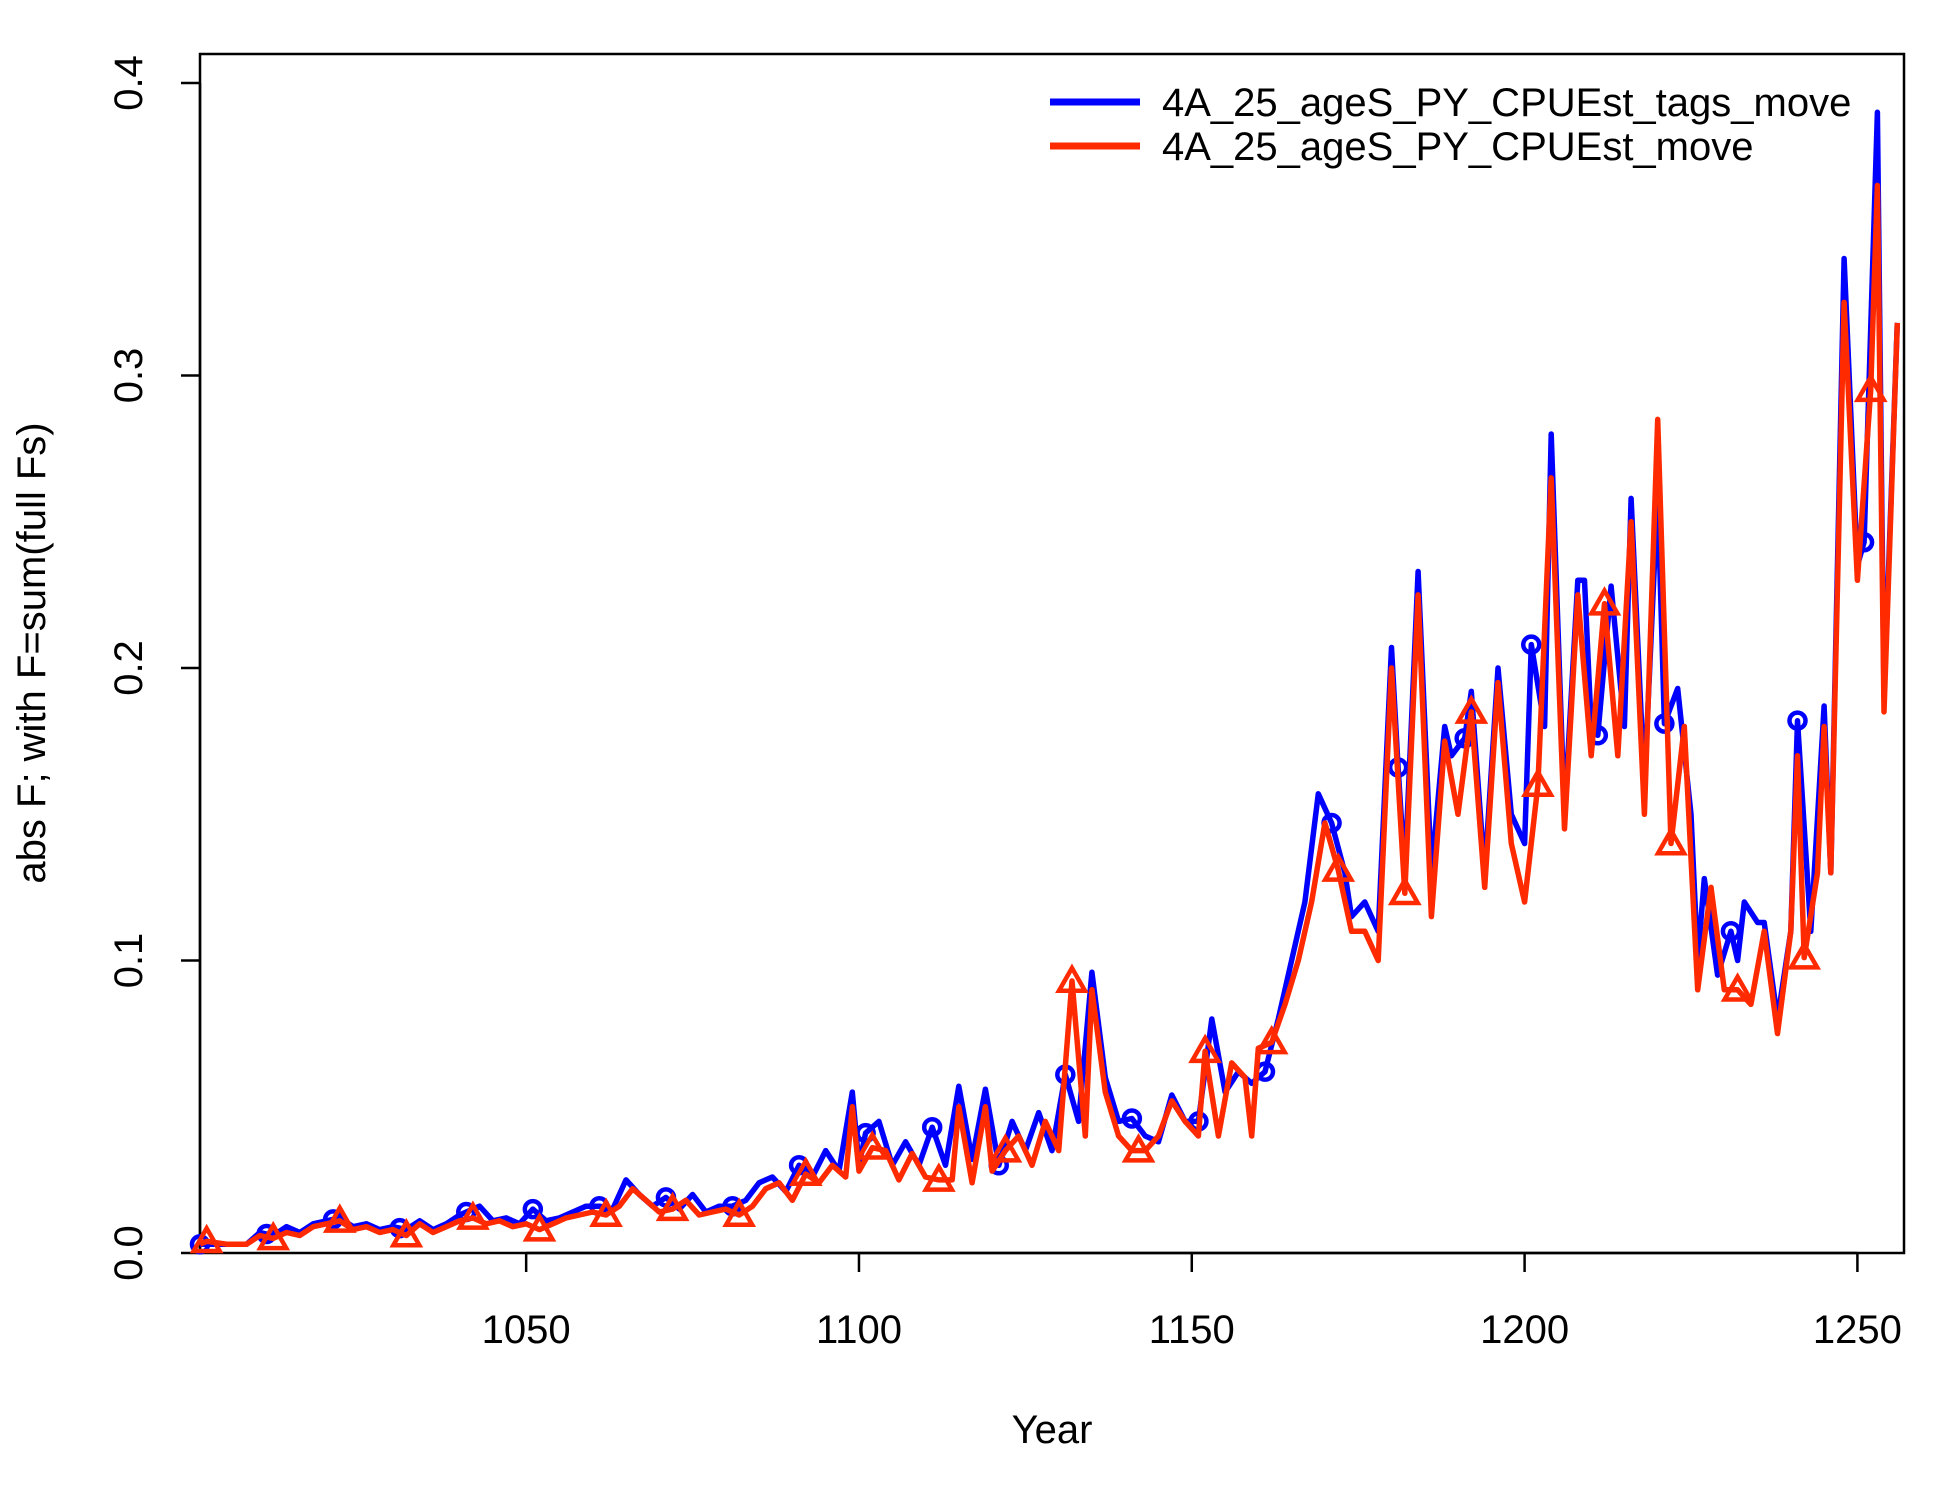 This screenshot has height=1500, width=1950. What do you see at coordinates (1192, 1301) in the screenshot?
I see `x-axis: 1050 1100 1150 1200 1250` at bounding box center [1192, 1301].